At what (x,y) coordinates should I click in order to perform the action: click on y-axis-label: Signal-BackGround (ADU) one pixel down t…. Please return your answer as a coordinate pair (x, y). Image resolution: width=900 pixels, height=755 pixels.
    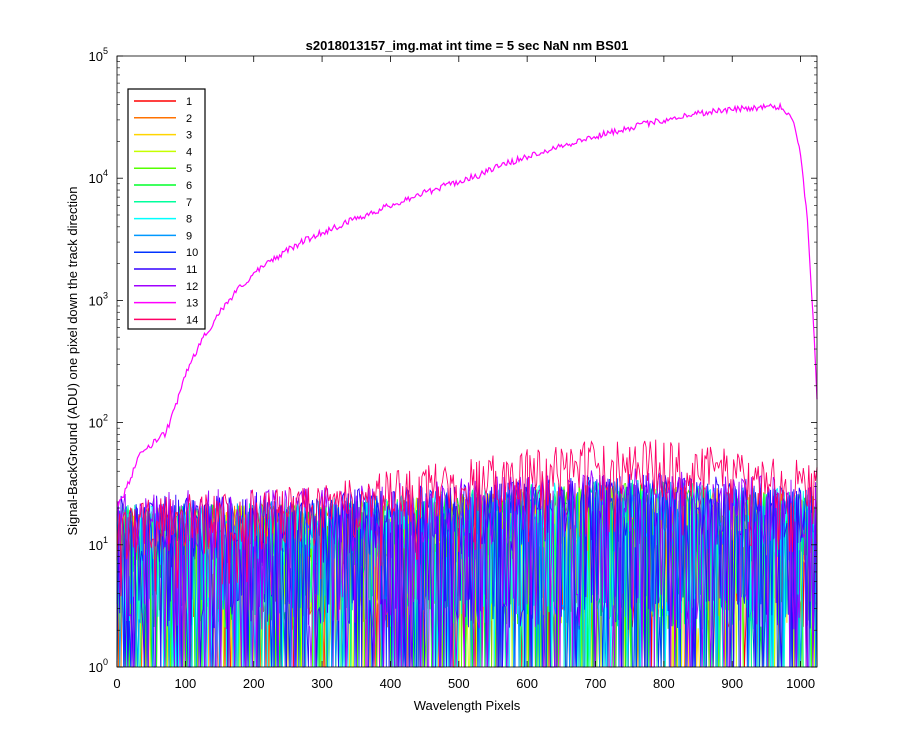
    Looking at the image, I should click on (72, 360).